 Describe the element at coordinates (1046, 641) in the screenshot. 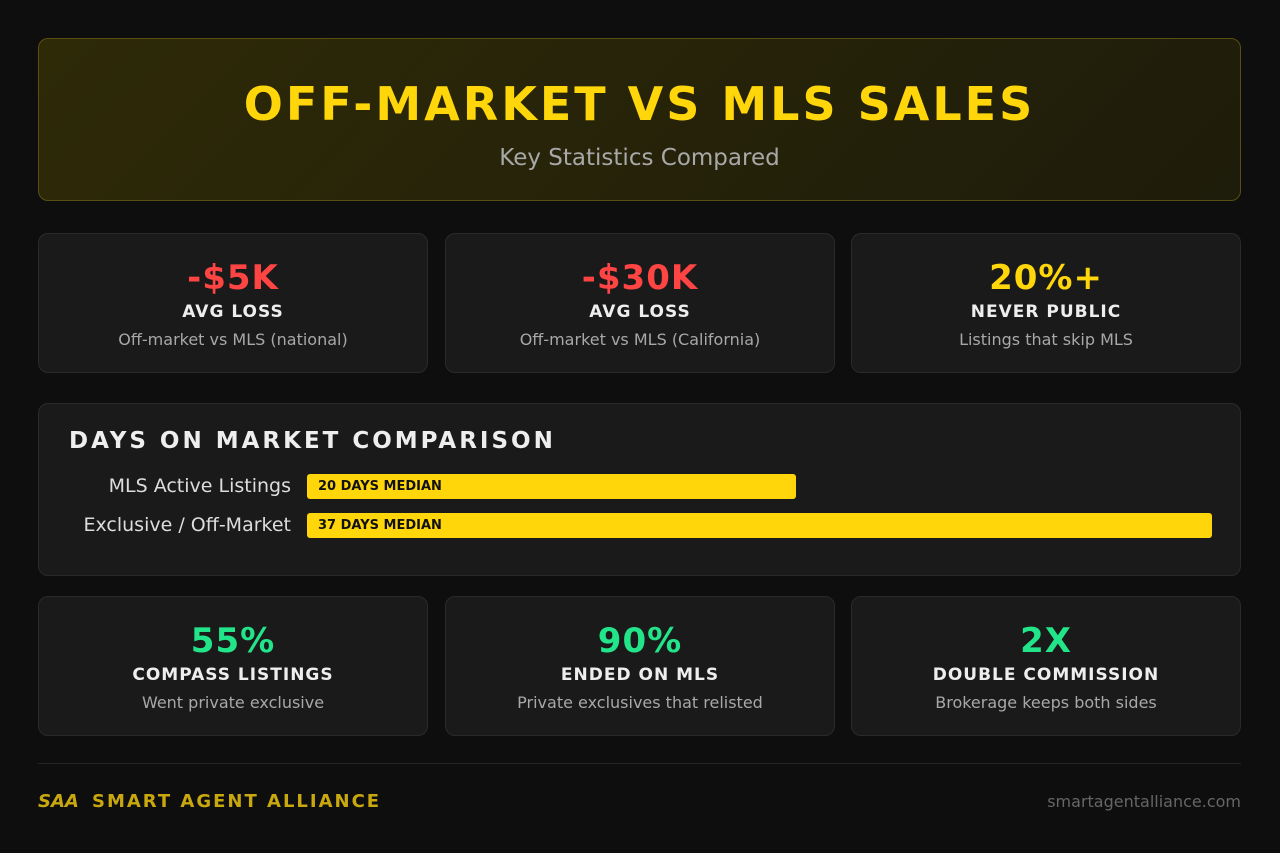

I see `stat-value: 2X` at that location.